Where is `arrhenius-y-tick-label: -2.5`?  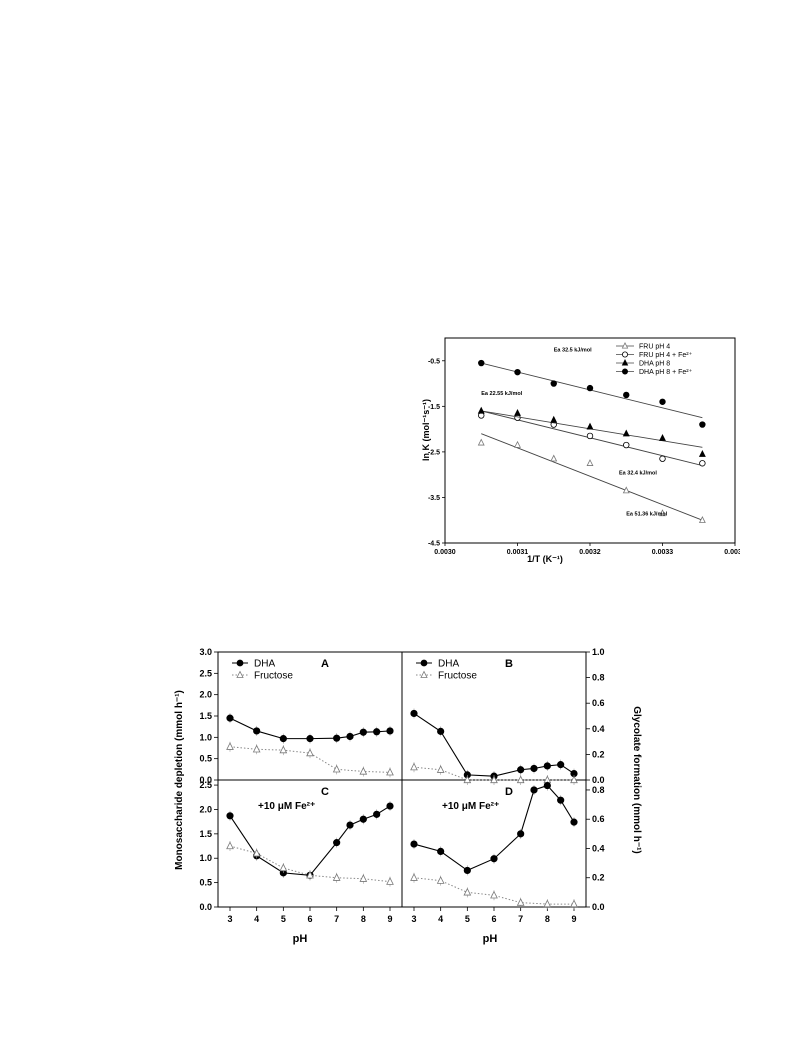 arrhenius-y-tick-label: -2.5 is located at coordinates (434, 452).